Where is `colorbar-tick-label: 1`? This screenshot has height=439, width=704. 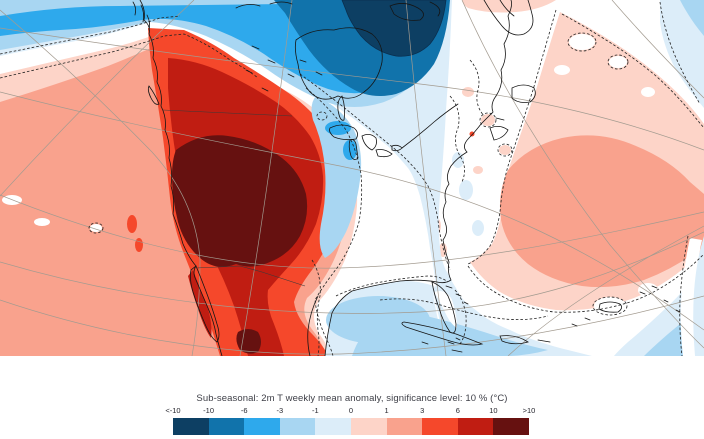
colorbar-tick-label: 1 is located at coordinates (386, 410).